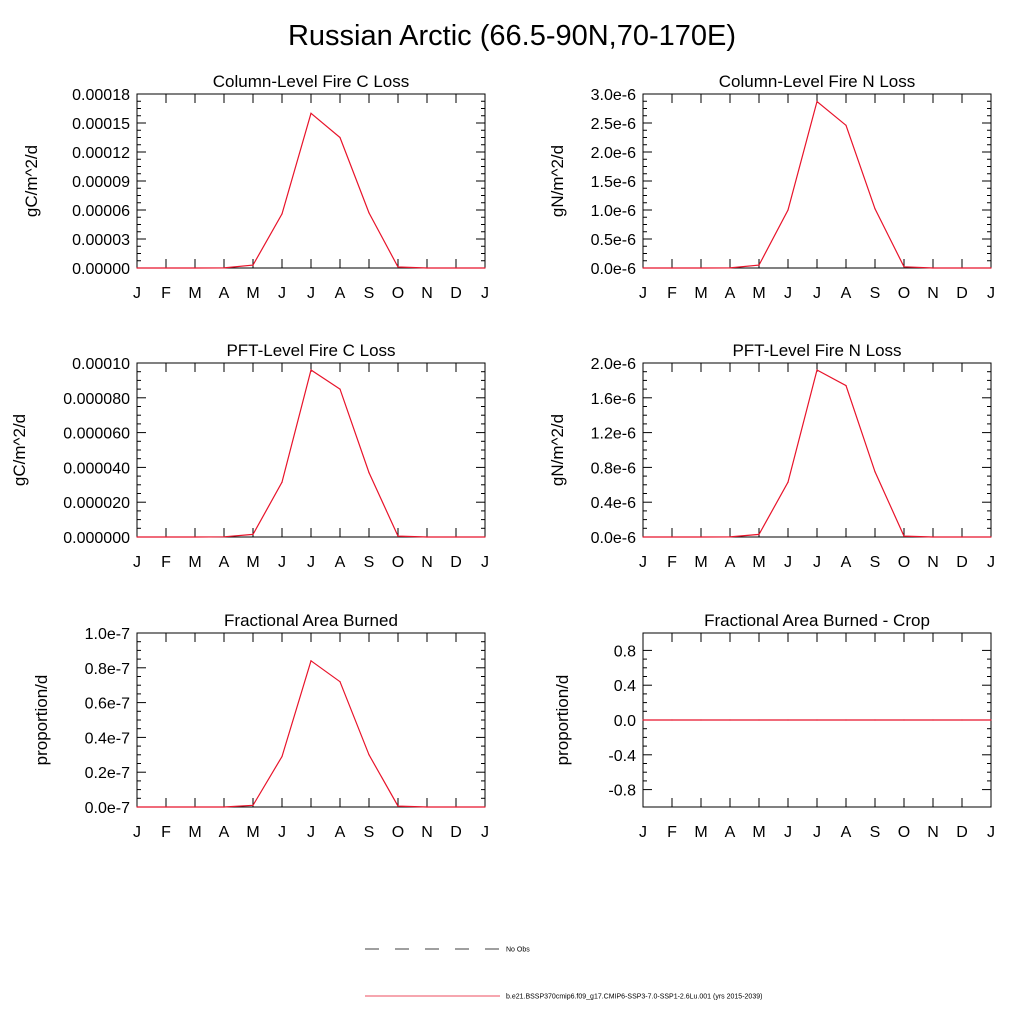  I want to click on panel4-xtick-label: M, so click(758, 562).